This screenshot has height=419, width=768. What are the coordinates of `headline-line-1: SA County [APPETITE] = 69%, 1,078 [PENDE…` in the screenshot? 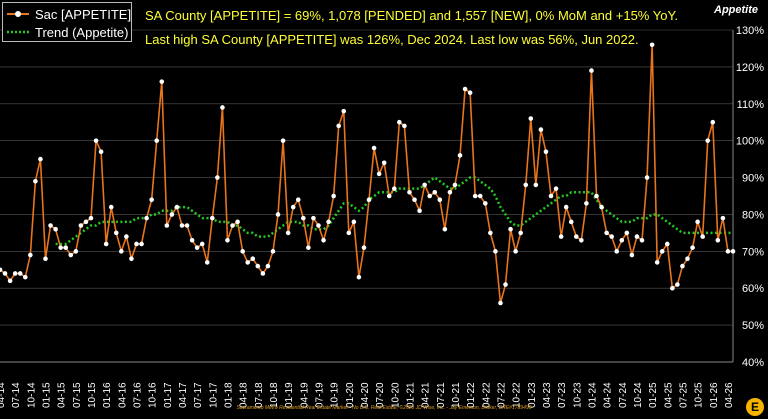 It's located at (412, 15).